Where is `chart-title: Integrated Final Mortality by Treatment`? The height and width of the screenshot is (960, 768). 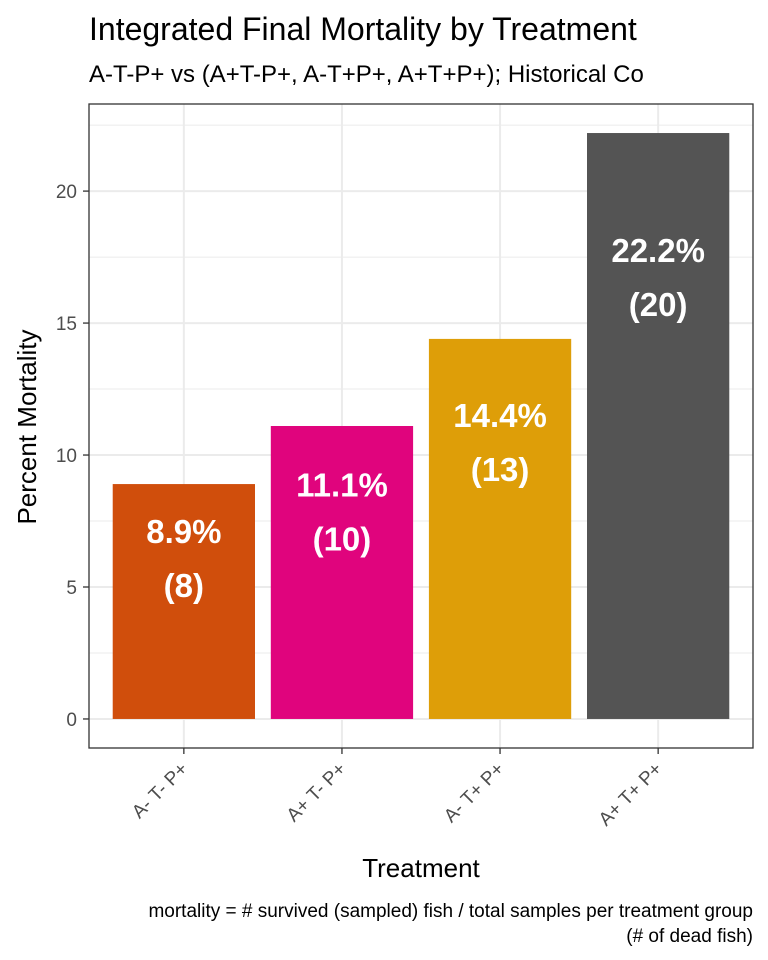
chart-title: Integrated Final Mortality by Treatment is located at coordinates (363, 29).